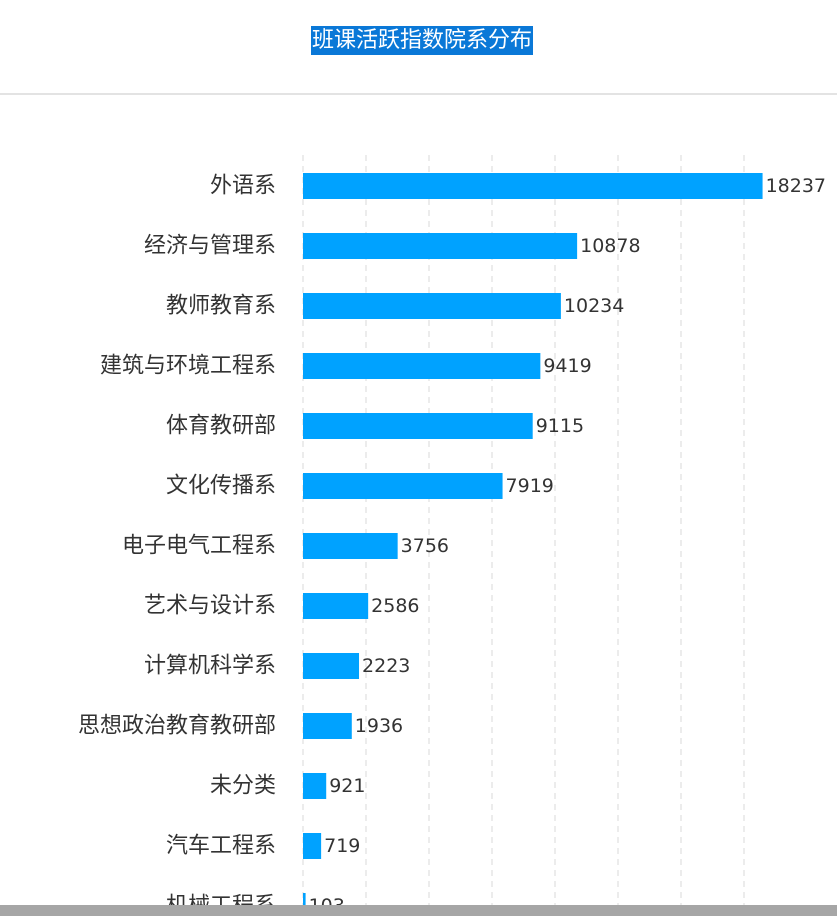  Describe the element at coordinates (327, 900) in the screenshot. I see `data-label: 103` at that location.